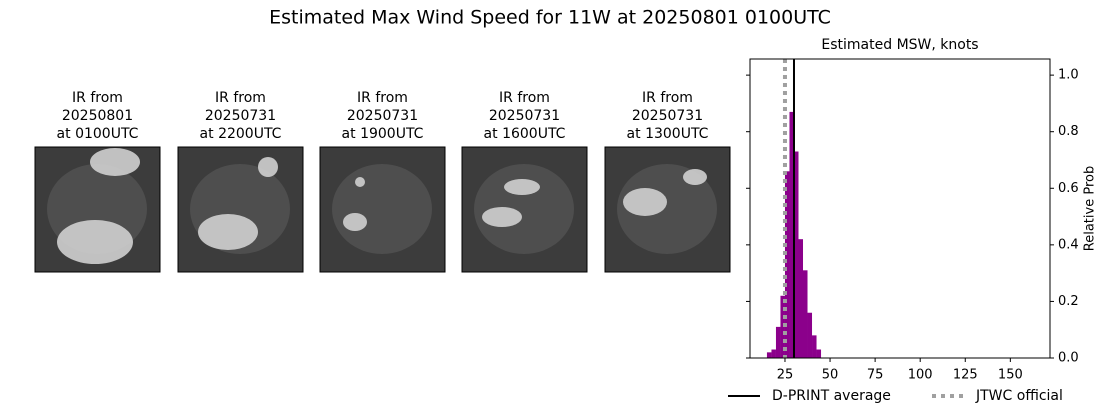  I want to click on y-tick-label: 0.4, so click(1068, 244).